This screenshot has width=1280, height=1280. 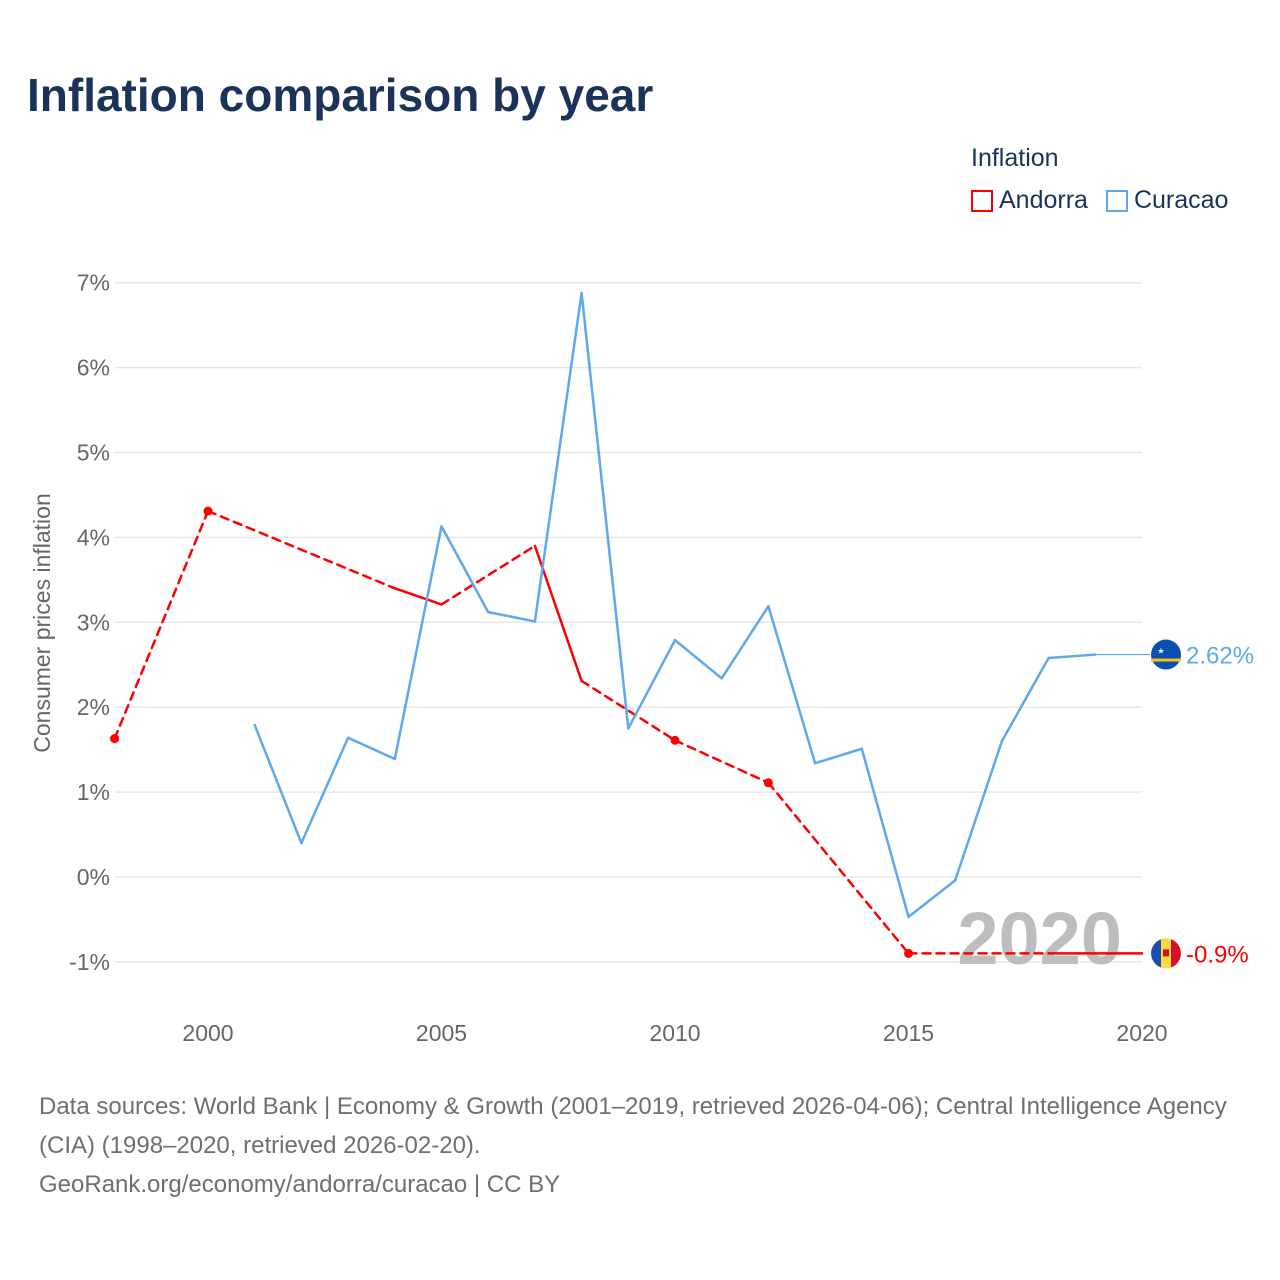 I want to click on legend-swatch-curacao, so click(x=1116, y=200).